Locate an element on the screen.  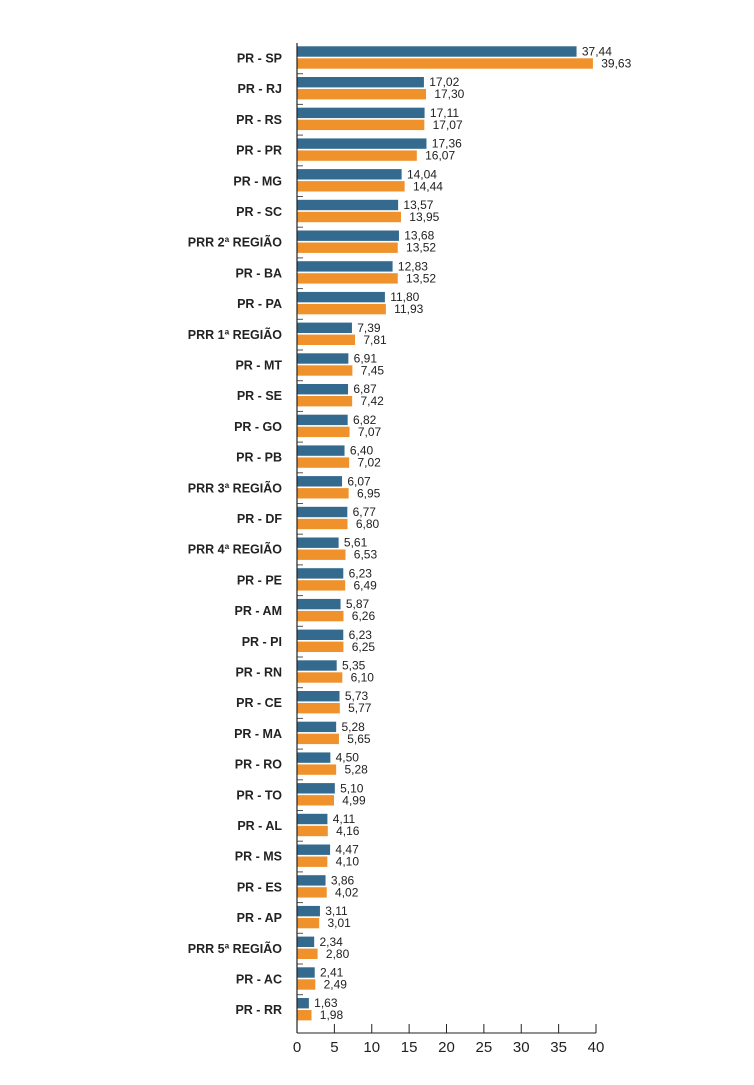
category-label: PR - RR is located at coordinates (258, 1010).